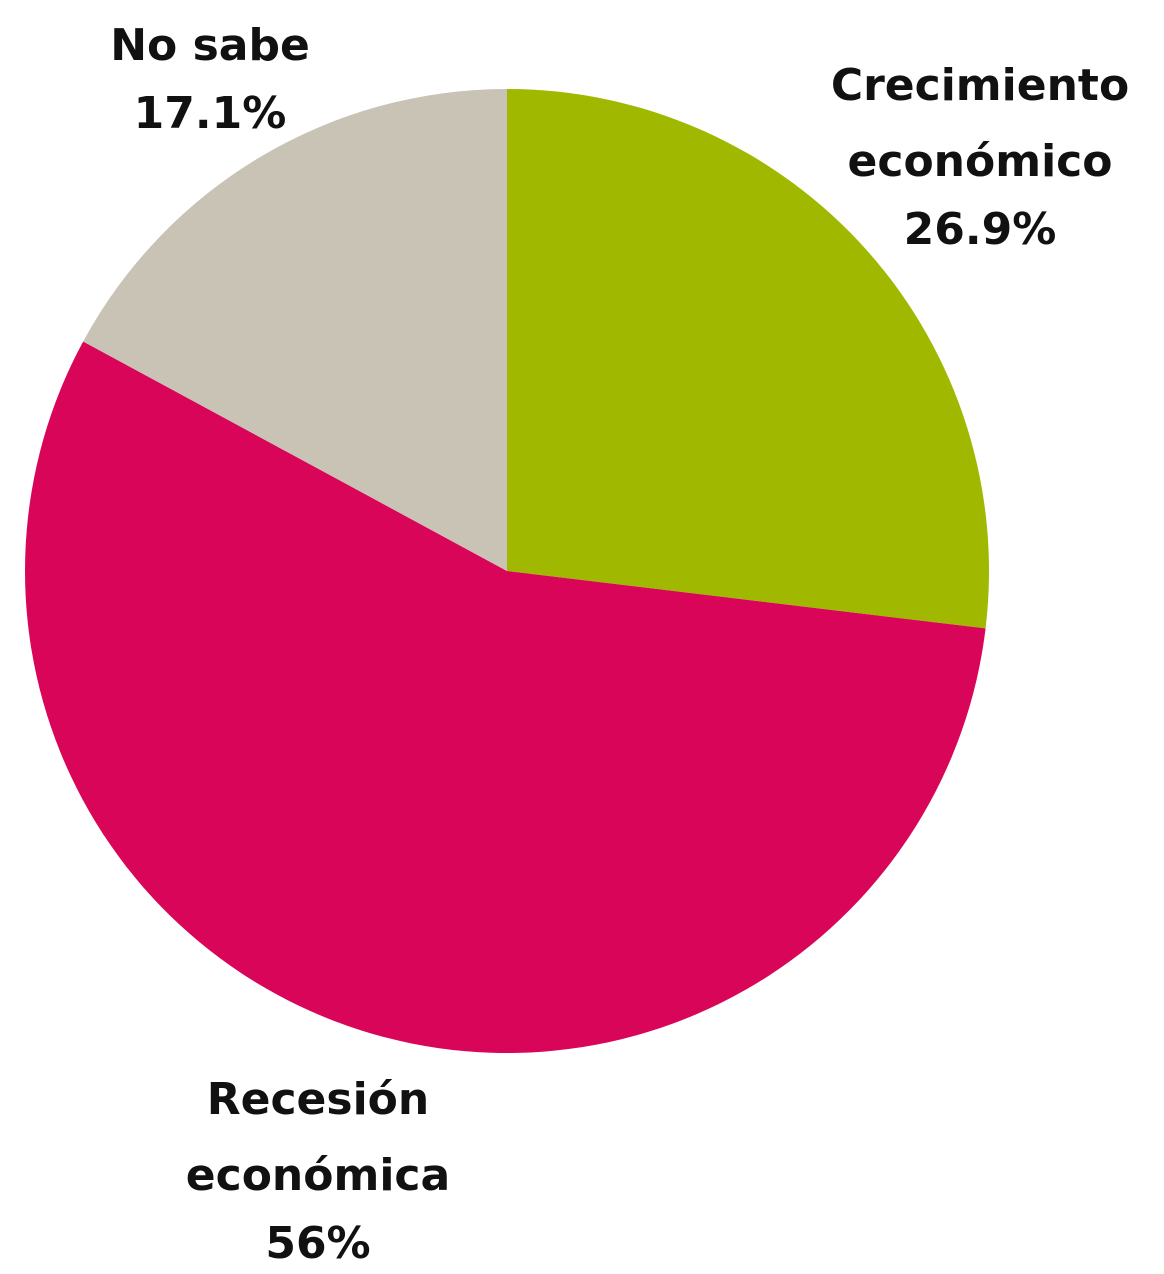 The image size is (1164, 1274). I want to click on category-label: Recesión económica, so click(318, 1137).